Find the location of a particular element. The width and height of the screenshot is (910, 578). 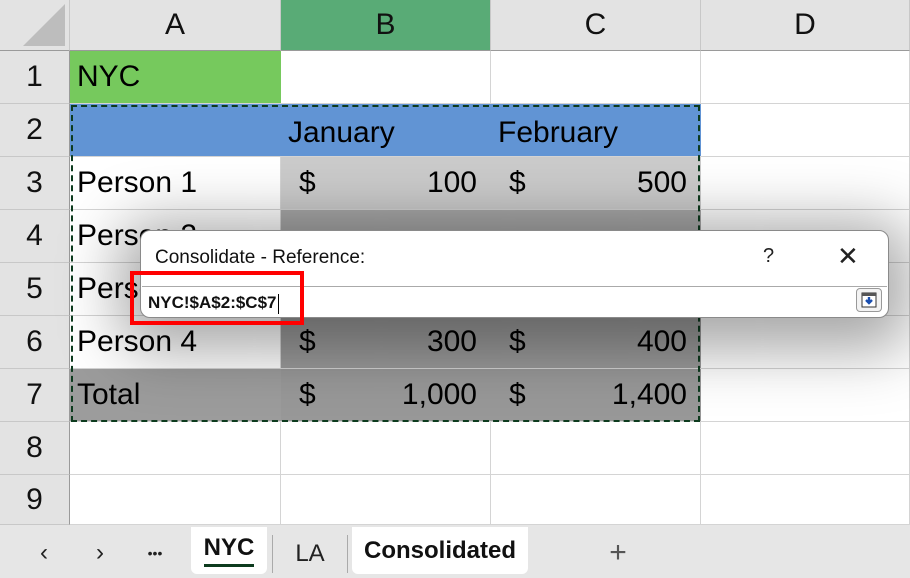

column-header-c: C is located at coordinates (596, 25).